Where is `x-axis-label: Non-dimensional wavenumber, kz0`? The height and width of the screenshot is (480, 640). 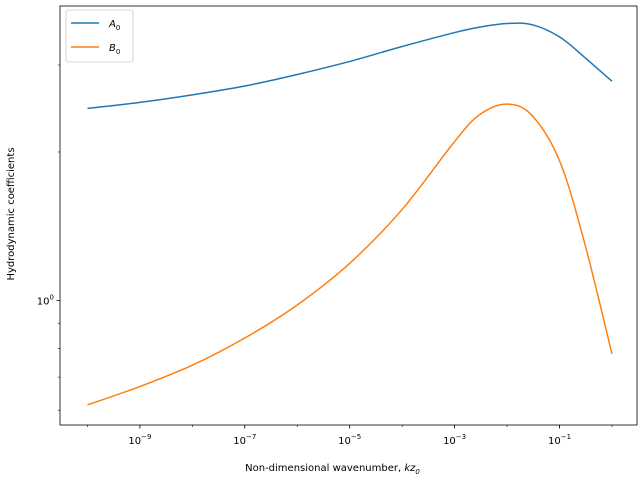
x-axis-label: Non-dimensional wavenumber, kz0 is located at coordinates (332, 469).